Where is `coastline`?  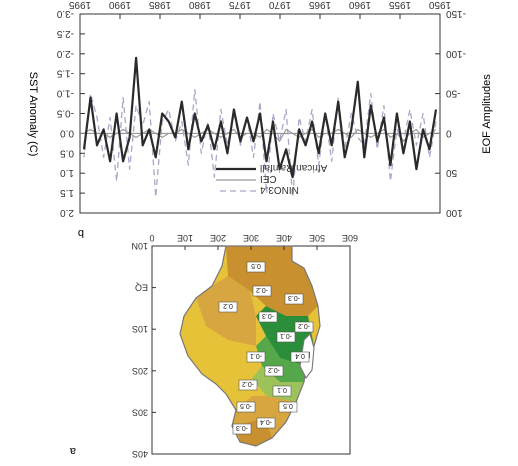 coastline is located at coordinates (250, 346).